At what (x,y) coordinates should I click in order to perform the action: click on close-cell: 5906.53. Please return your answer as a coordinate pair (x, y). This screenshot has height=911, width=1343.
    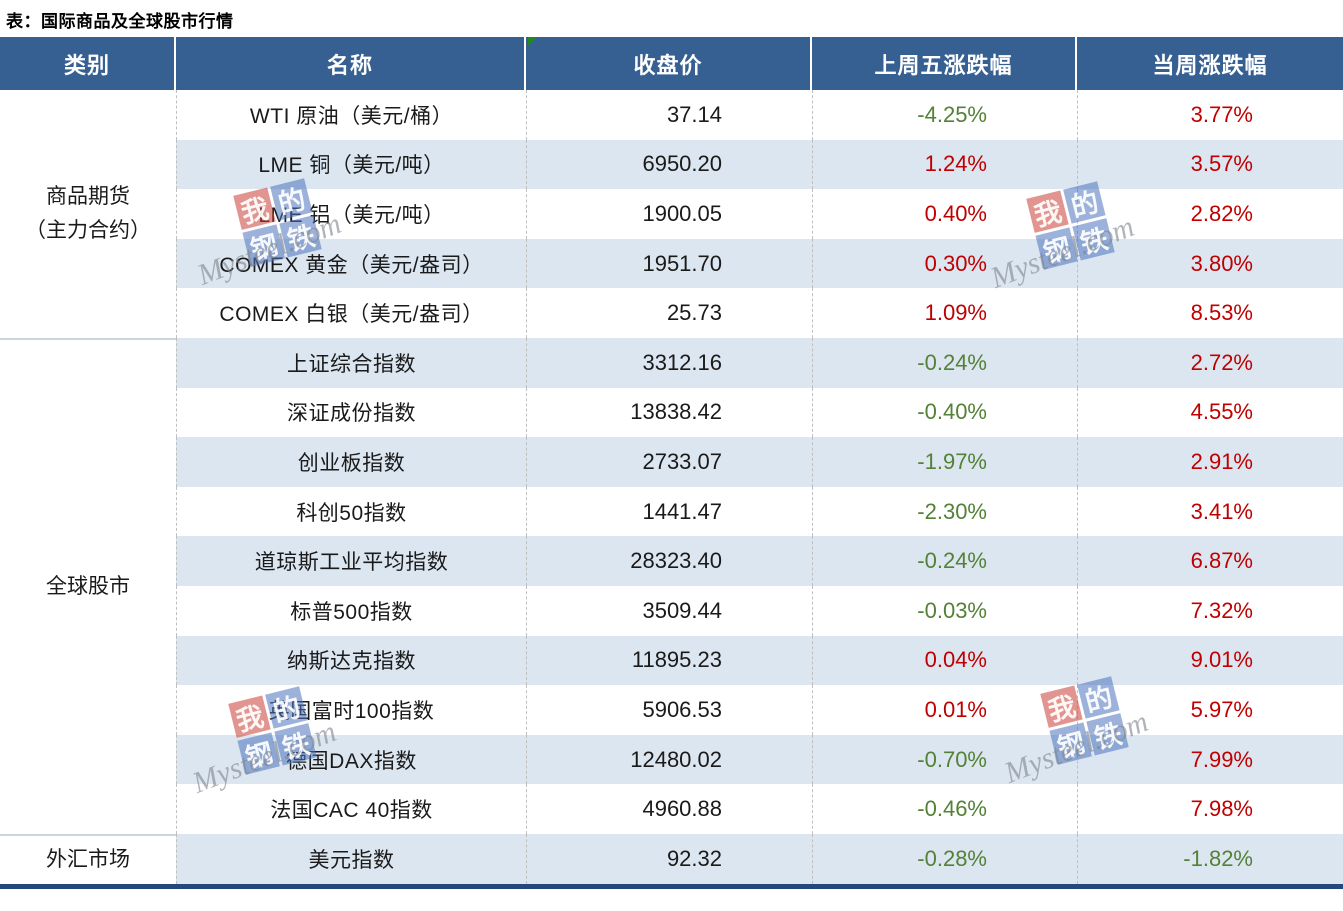
    Looking at the image, I should click on (669, 710).